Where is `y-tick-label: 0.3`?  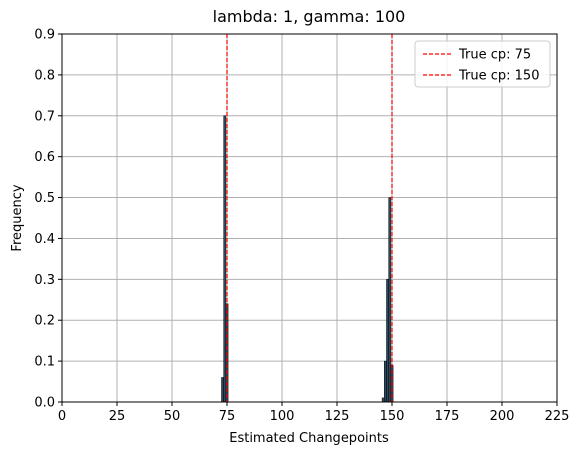 y-tick-label: 0.3 is located at coordinates (44, 280).